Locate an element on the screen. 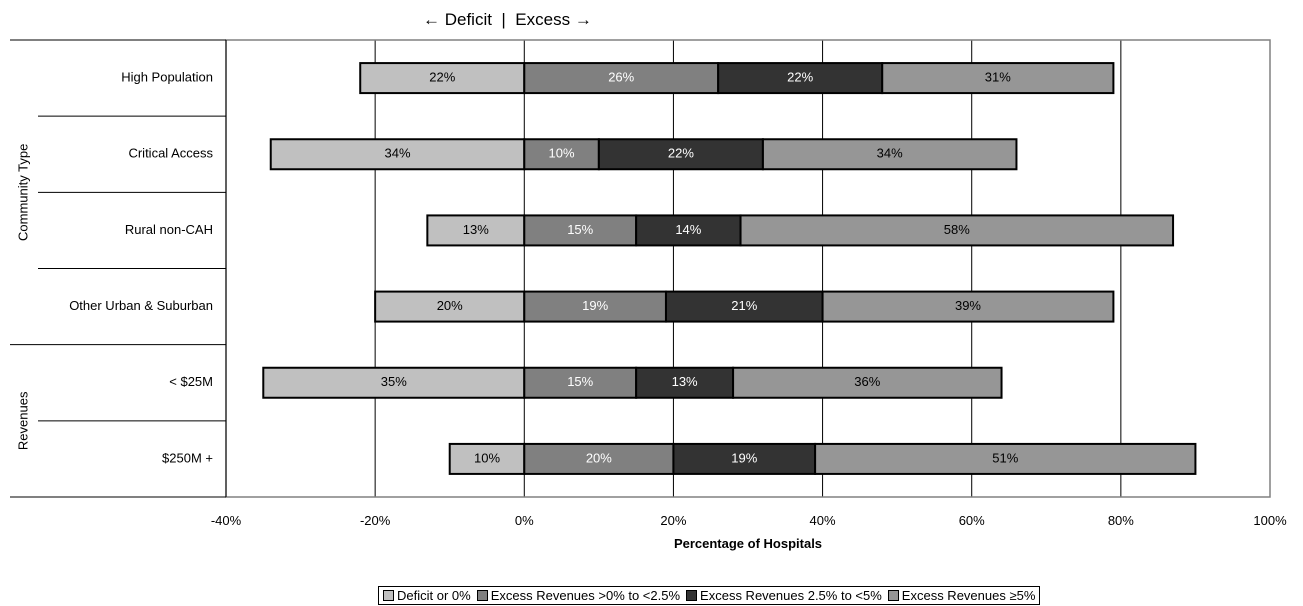  data-label: 39% is located at coordinates (968, 305).